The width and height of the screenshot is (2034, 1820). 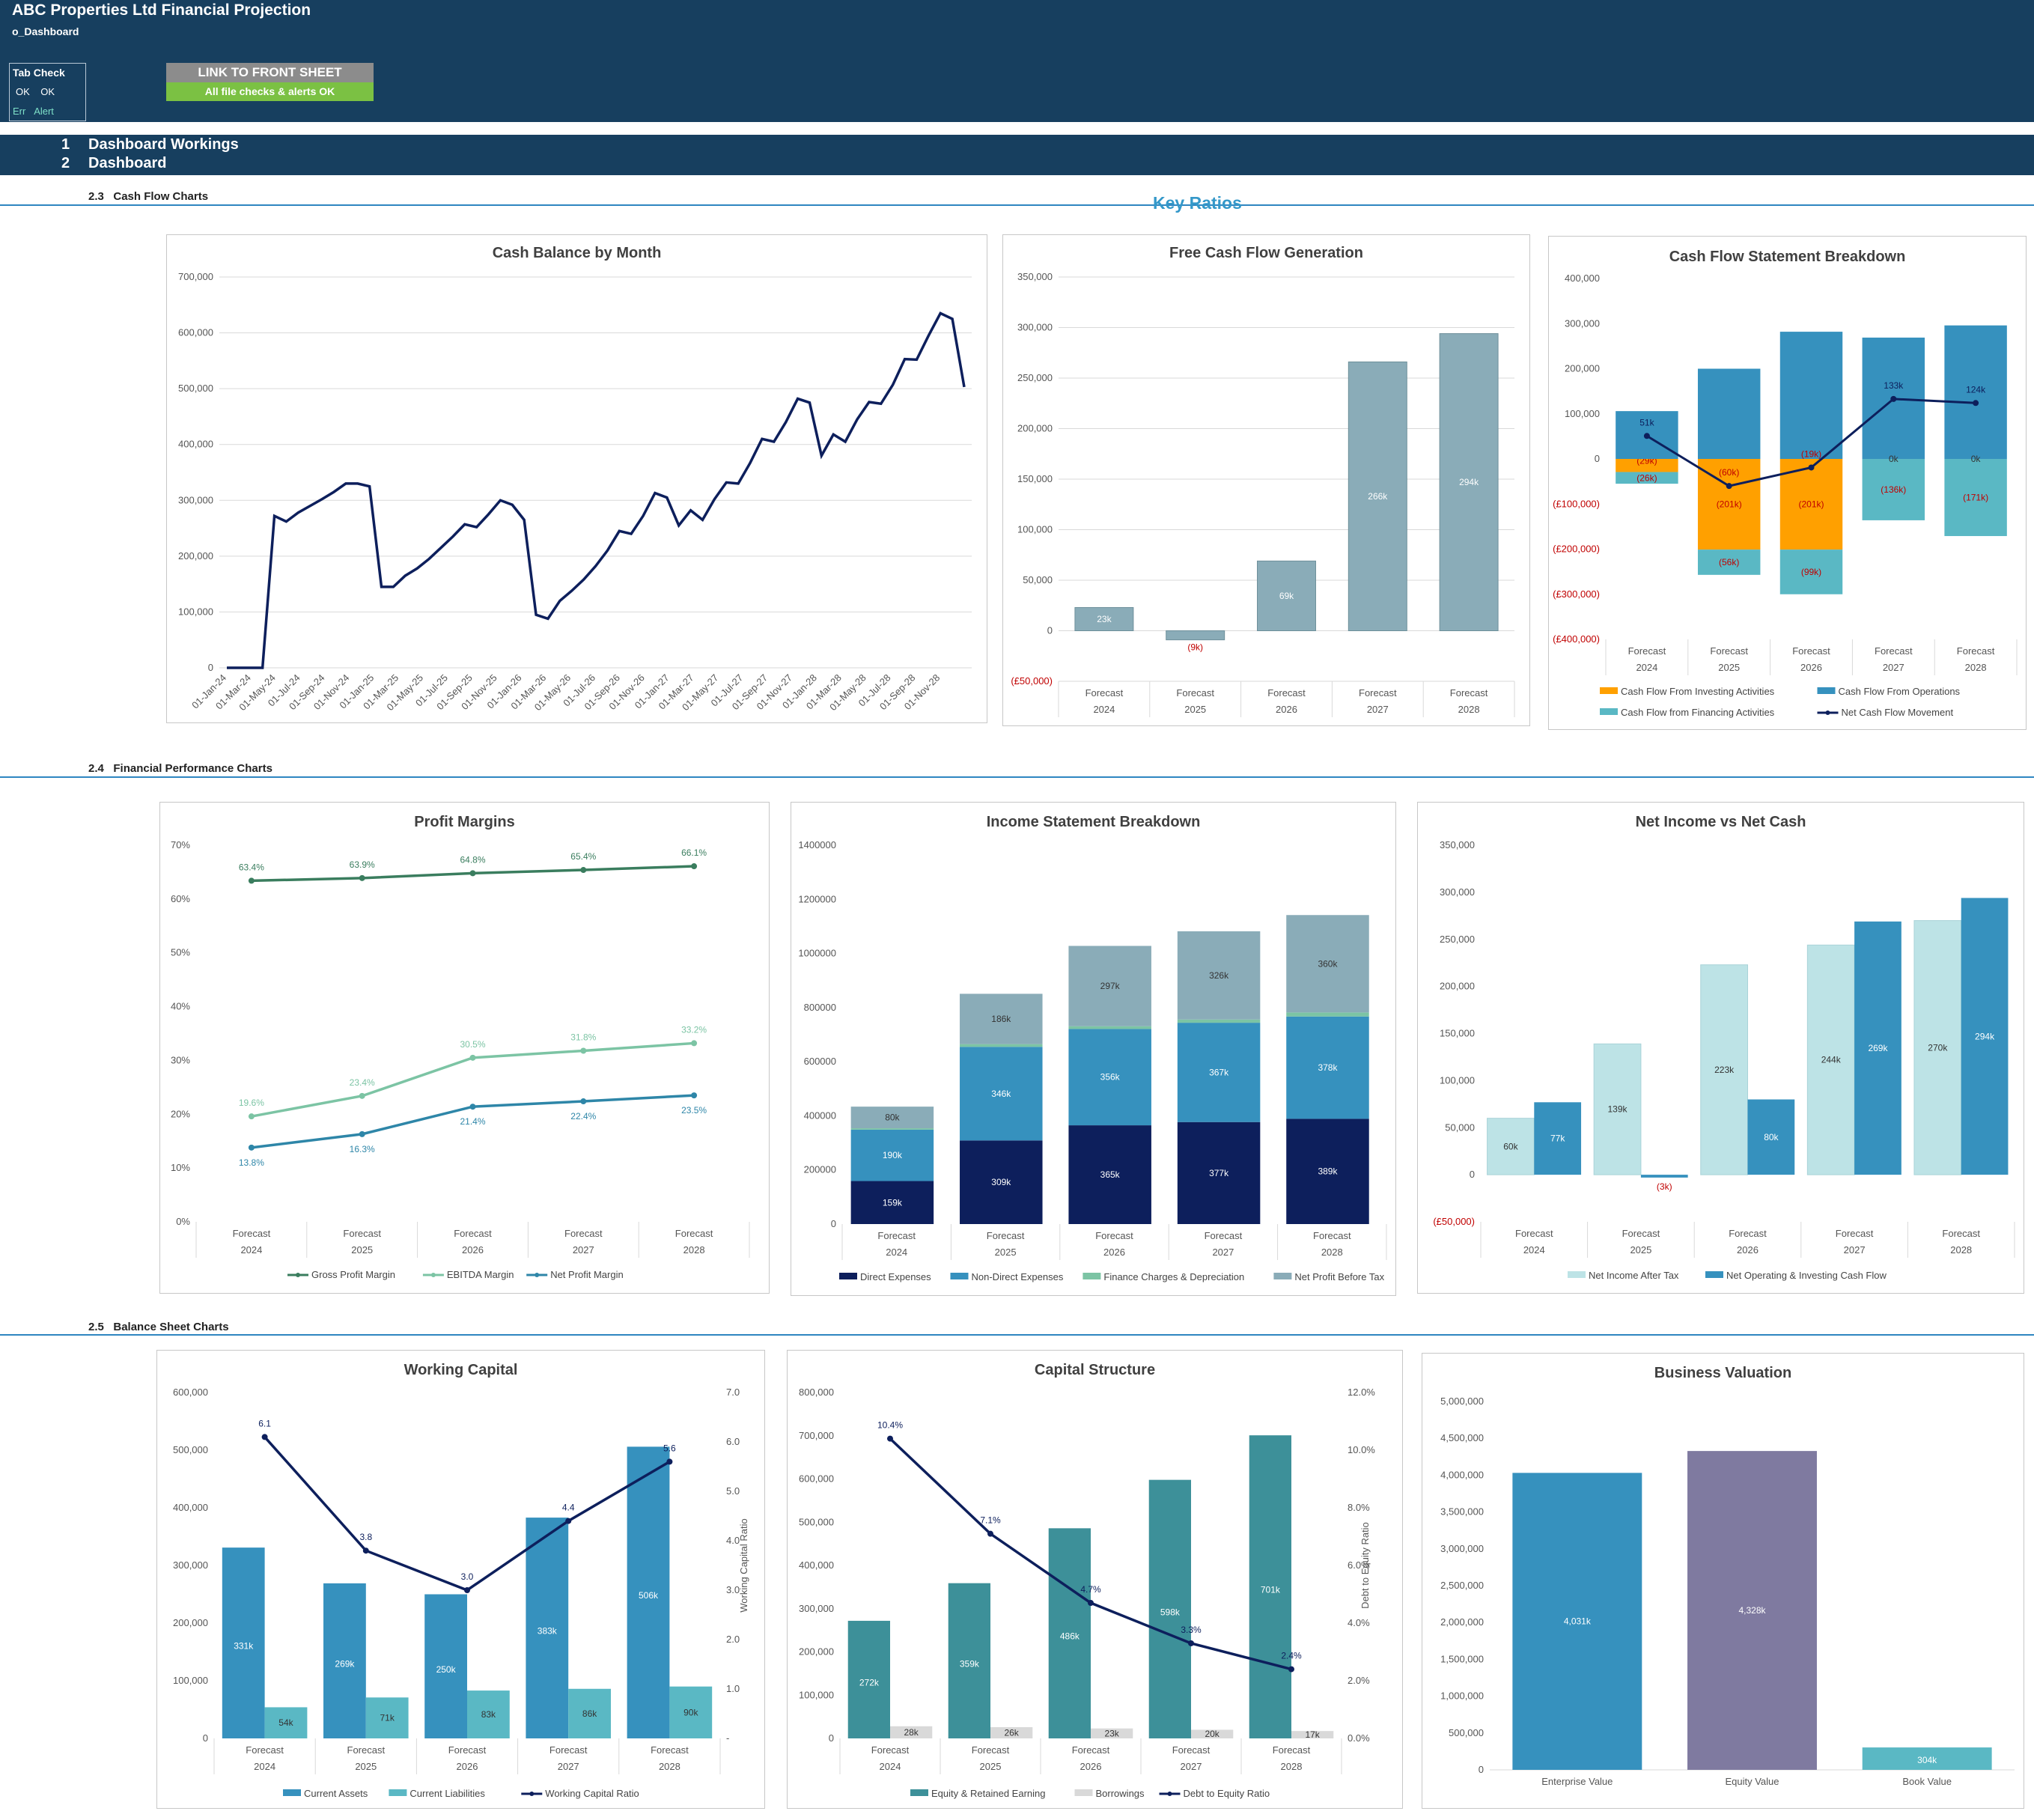 What do you see at coordinates (583, 1037) in the screenshot?
I see `margin-data-label: 31.8%` at bounding box center [583, 1037].